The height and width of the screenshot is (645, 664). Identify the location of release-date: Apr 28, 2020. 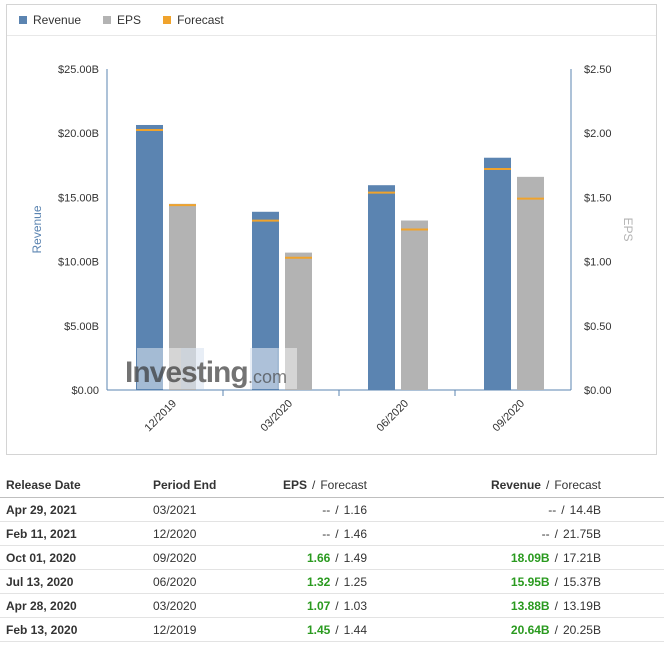
(41, 606).